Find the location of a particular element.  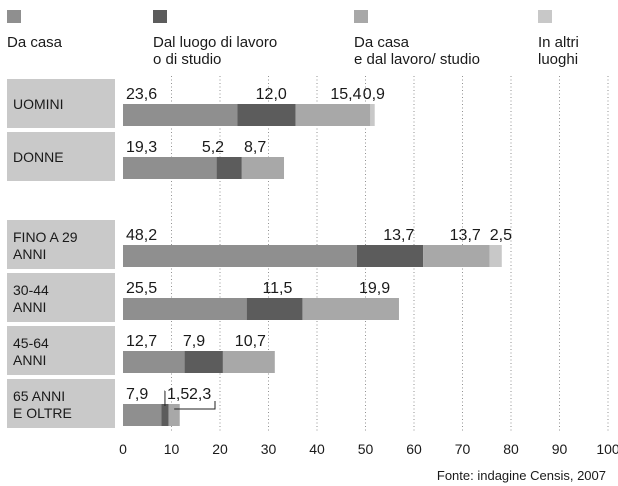

tick-label-100: 100 is located at coordinates (607, 449).